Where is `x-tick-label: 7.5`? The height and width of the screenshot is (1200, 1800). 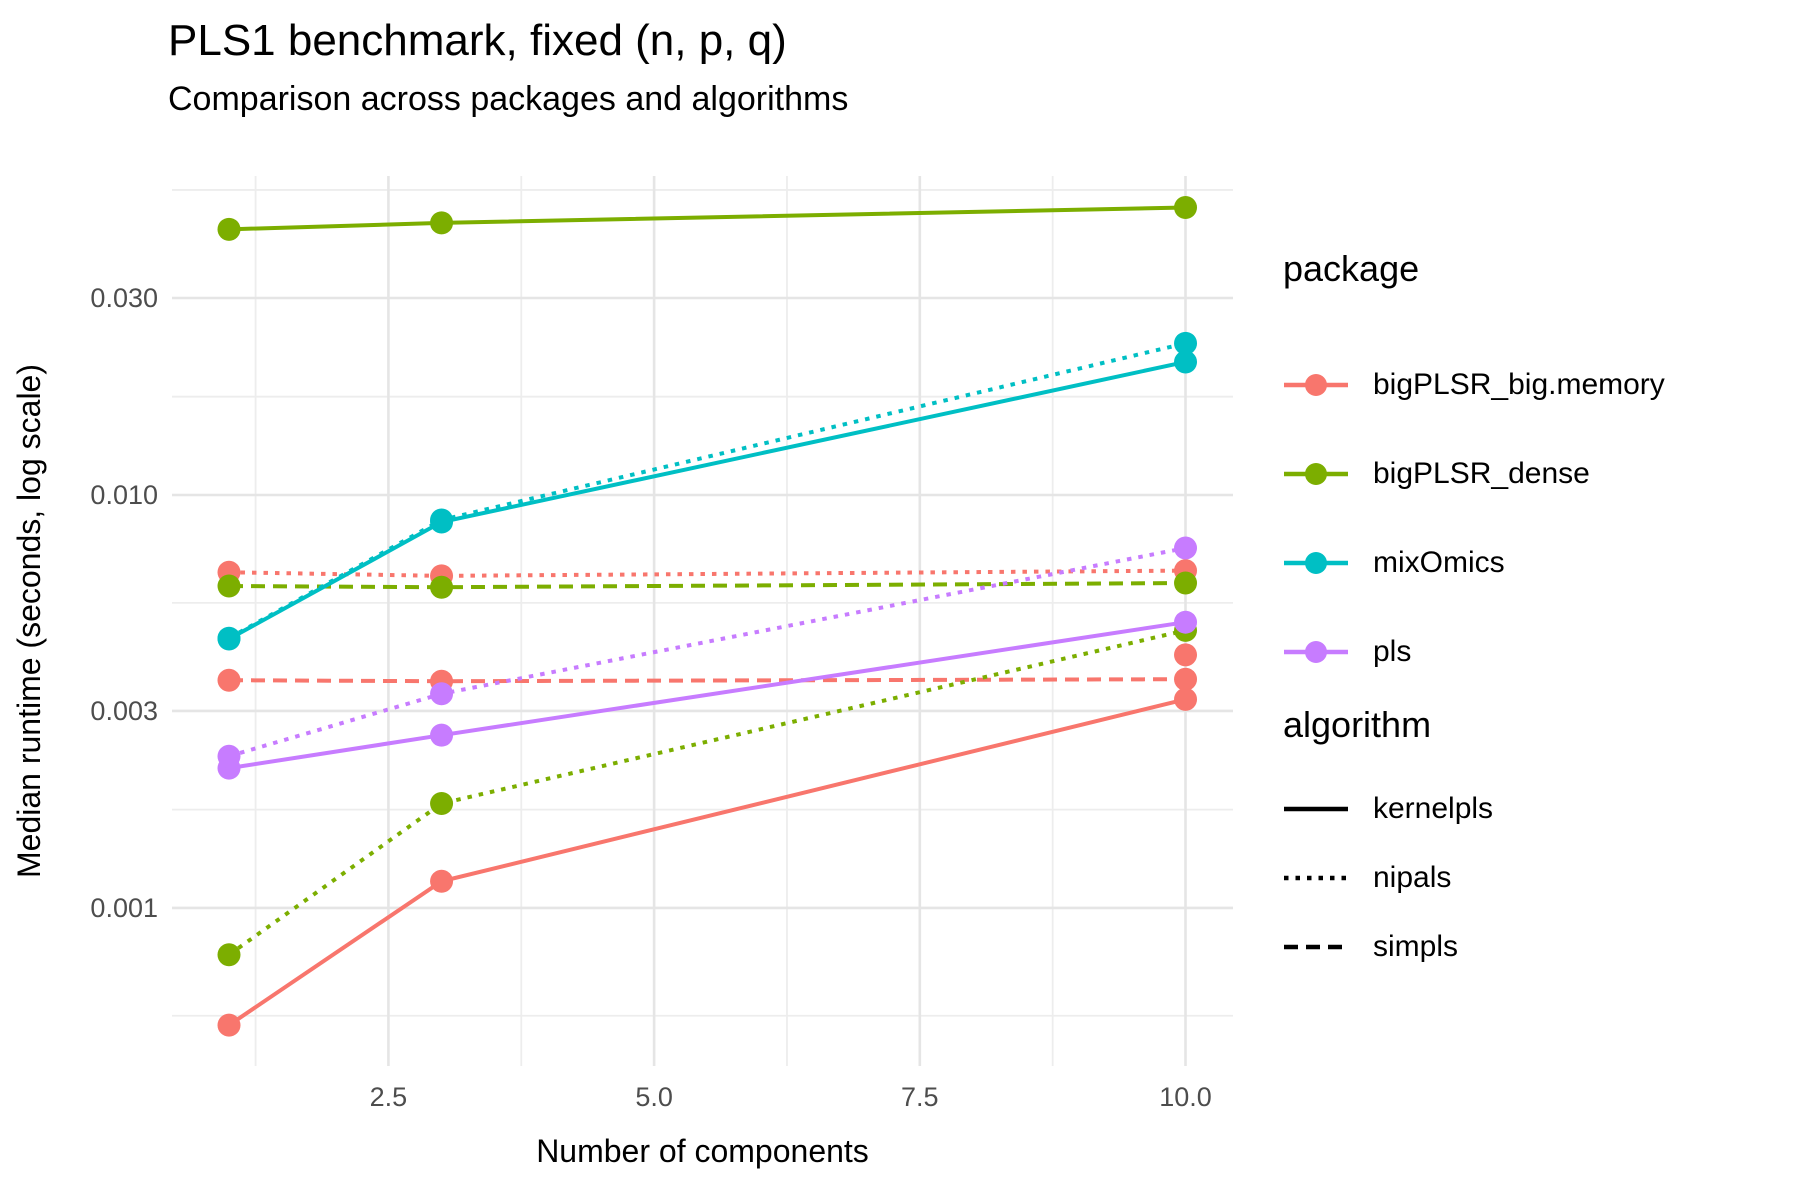
x-tick-label: 7.5 is located at coordinates (920, 1097).